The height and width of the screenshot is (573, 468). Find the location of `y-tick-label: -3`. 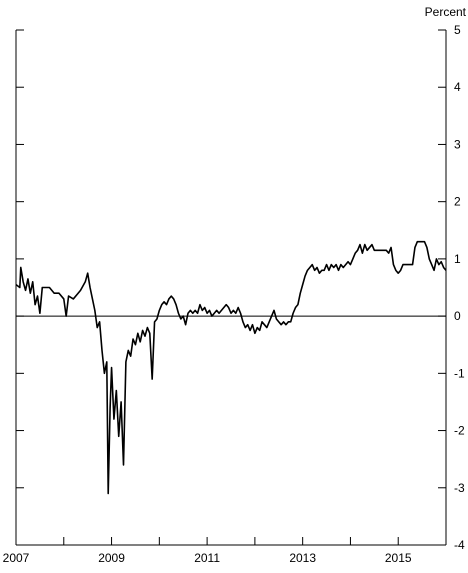

y-tick-label: -3 is located at coordinates (459, 488).